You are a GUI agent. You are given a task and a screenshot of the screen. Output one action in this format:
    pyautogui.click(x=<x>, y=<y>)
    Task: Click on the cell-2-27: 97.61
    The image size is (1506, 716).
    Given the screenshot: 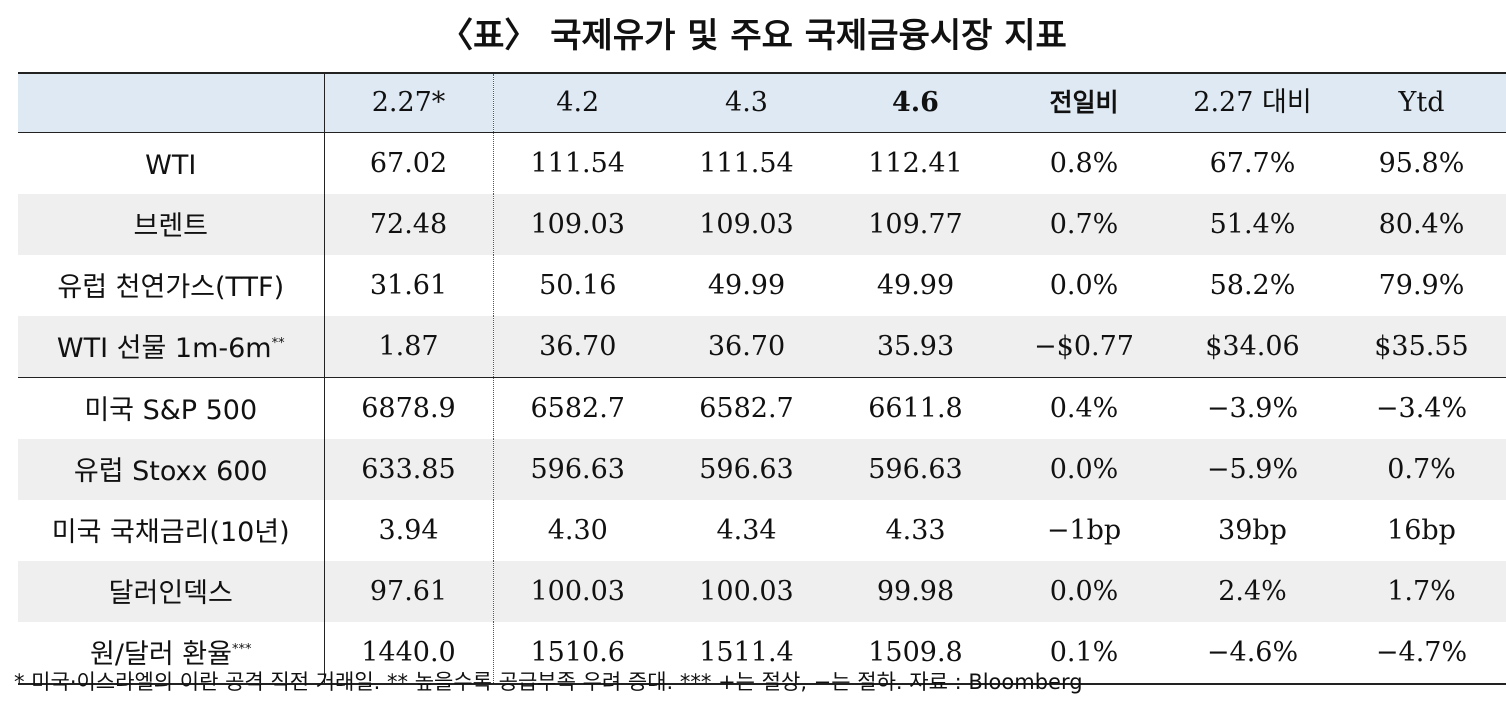 What is the action you would take?
    pyautogui.click(x=409, y=591)
    